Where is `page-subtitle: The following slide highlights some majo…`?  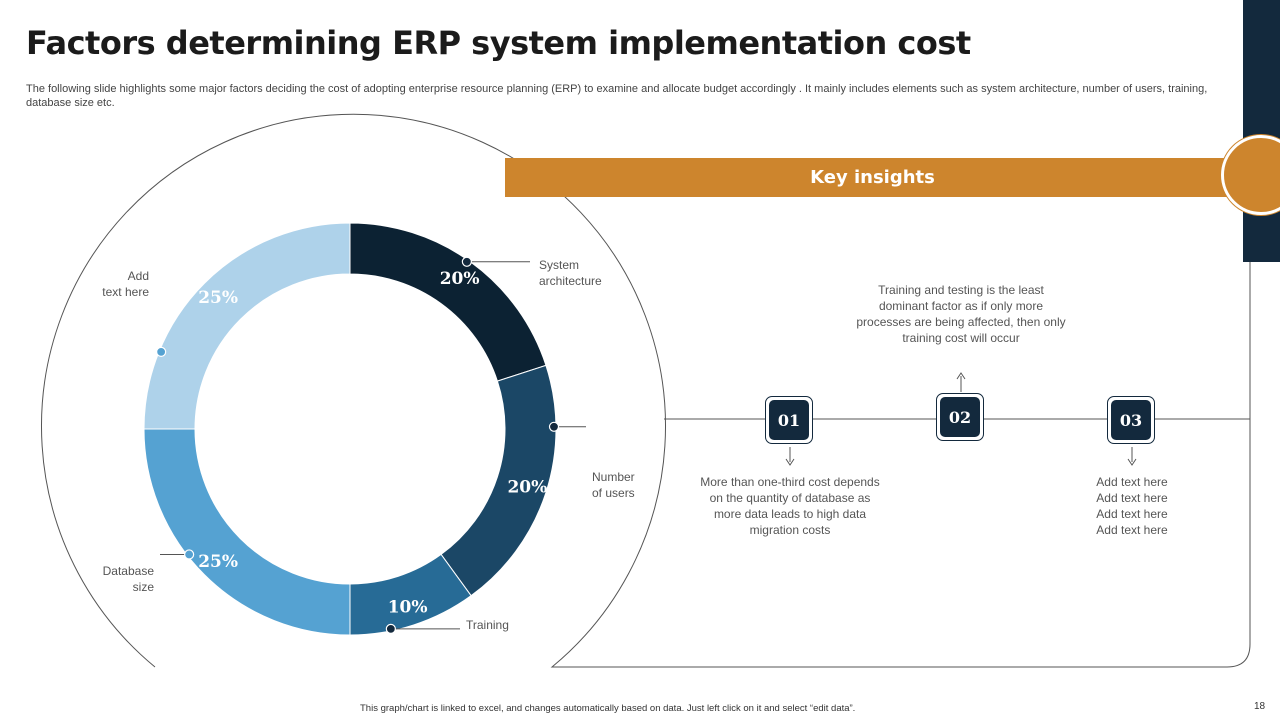
page-subtitle: The following slide highlights some majo… is located at coordinates (617, 96).